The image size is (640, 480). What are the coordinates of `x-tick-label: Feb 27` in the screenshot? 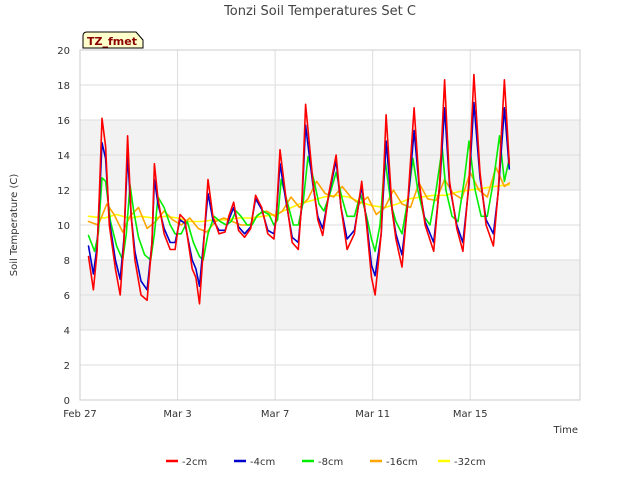 It's located at (80, 414).